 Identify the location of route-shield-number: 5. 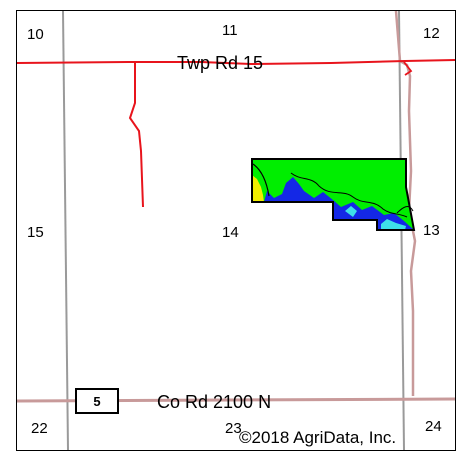
(96, 401).